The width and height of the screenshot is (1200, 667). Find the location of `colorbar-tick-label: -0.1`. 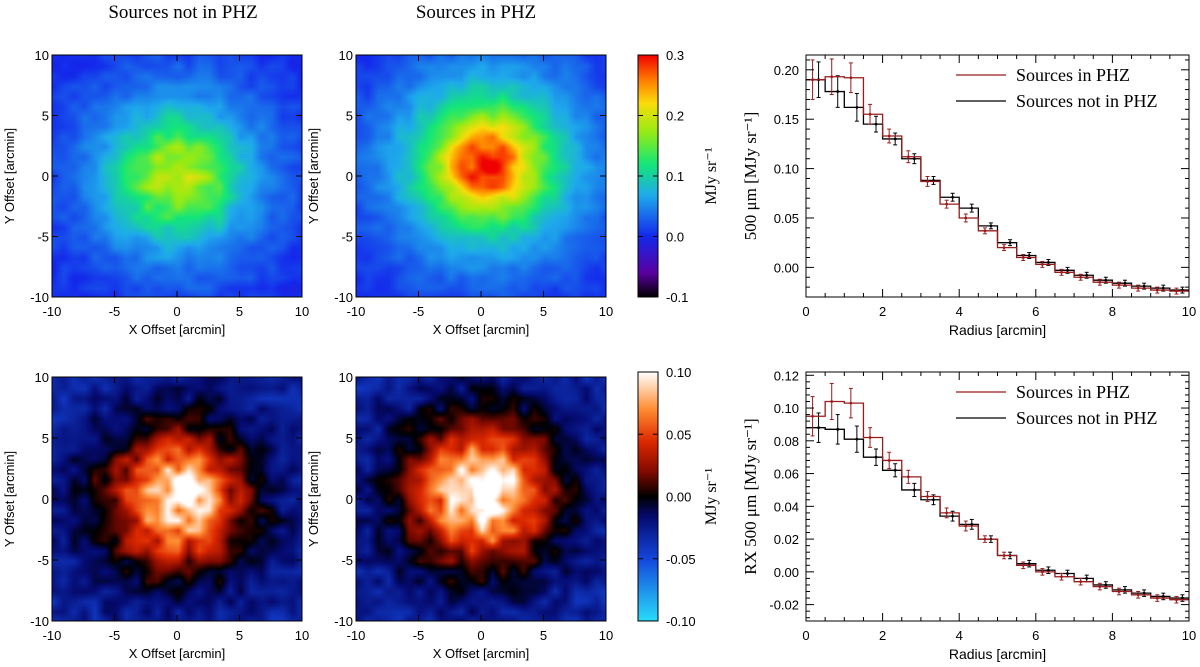

colorbar-tick-label: -0.1 is located at coordinates (677, 297).